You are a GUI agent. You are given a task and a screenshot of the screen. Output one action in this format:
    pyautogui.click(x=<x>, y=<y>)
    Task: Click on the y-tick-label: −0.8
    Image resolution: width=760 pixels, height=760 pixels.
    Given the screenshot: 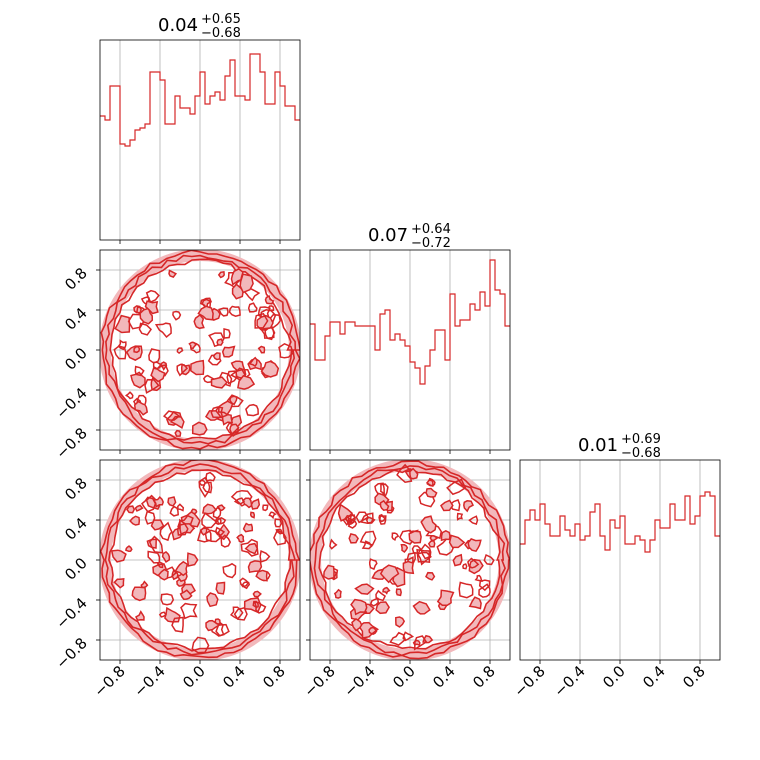 What is the action you would take?
    pyautogui.click(x=71, y=653)
    